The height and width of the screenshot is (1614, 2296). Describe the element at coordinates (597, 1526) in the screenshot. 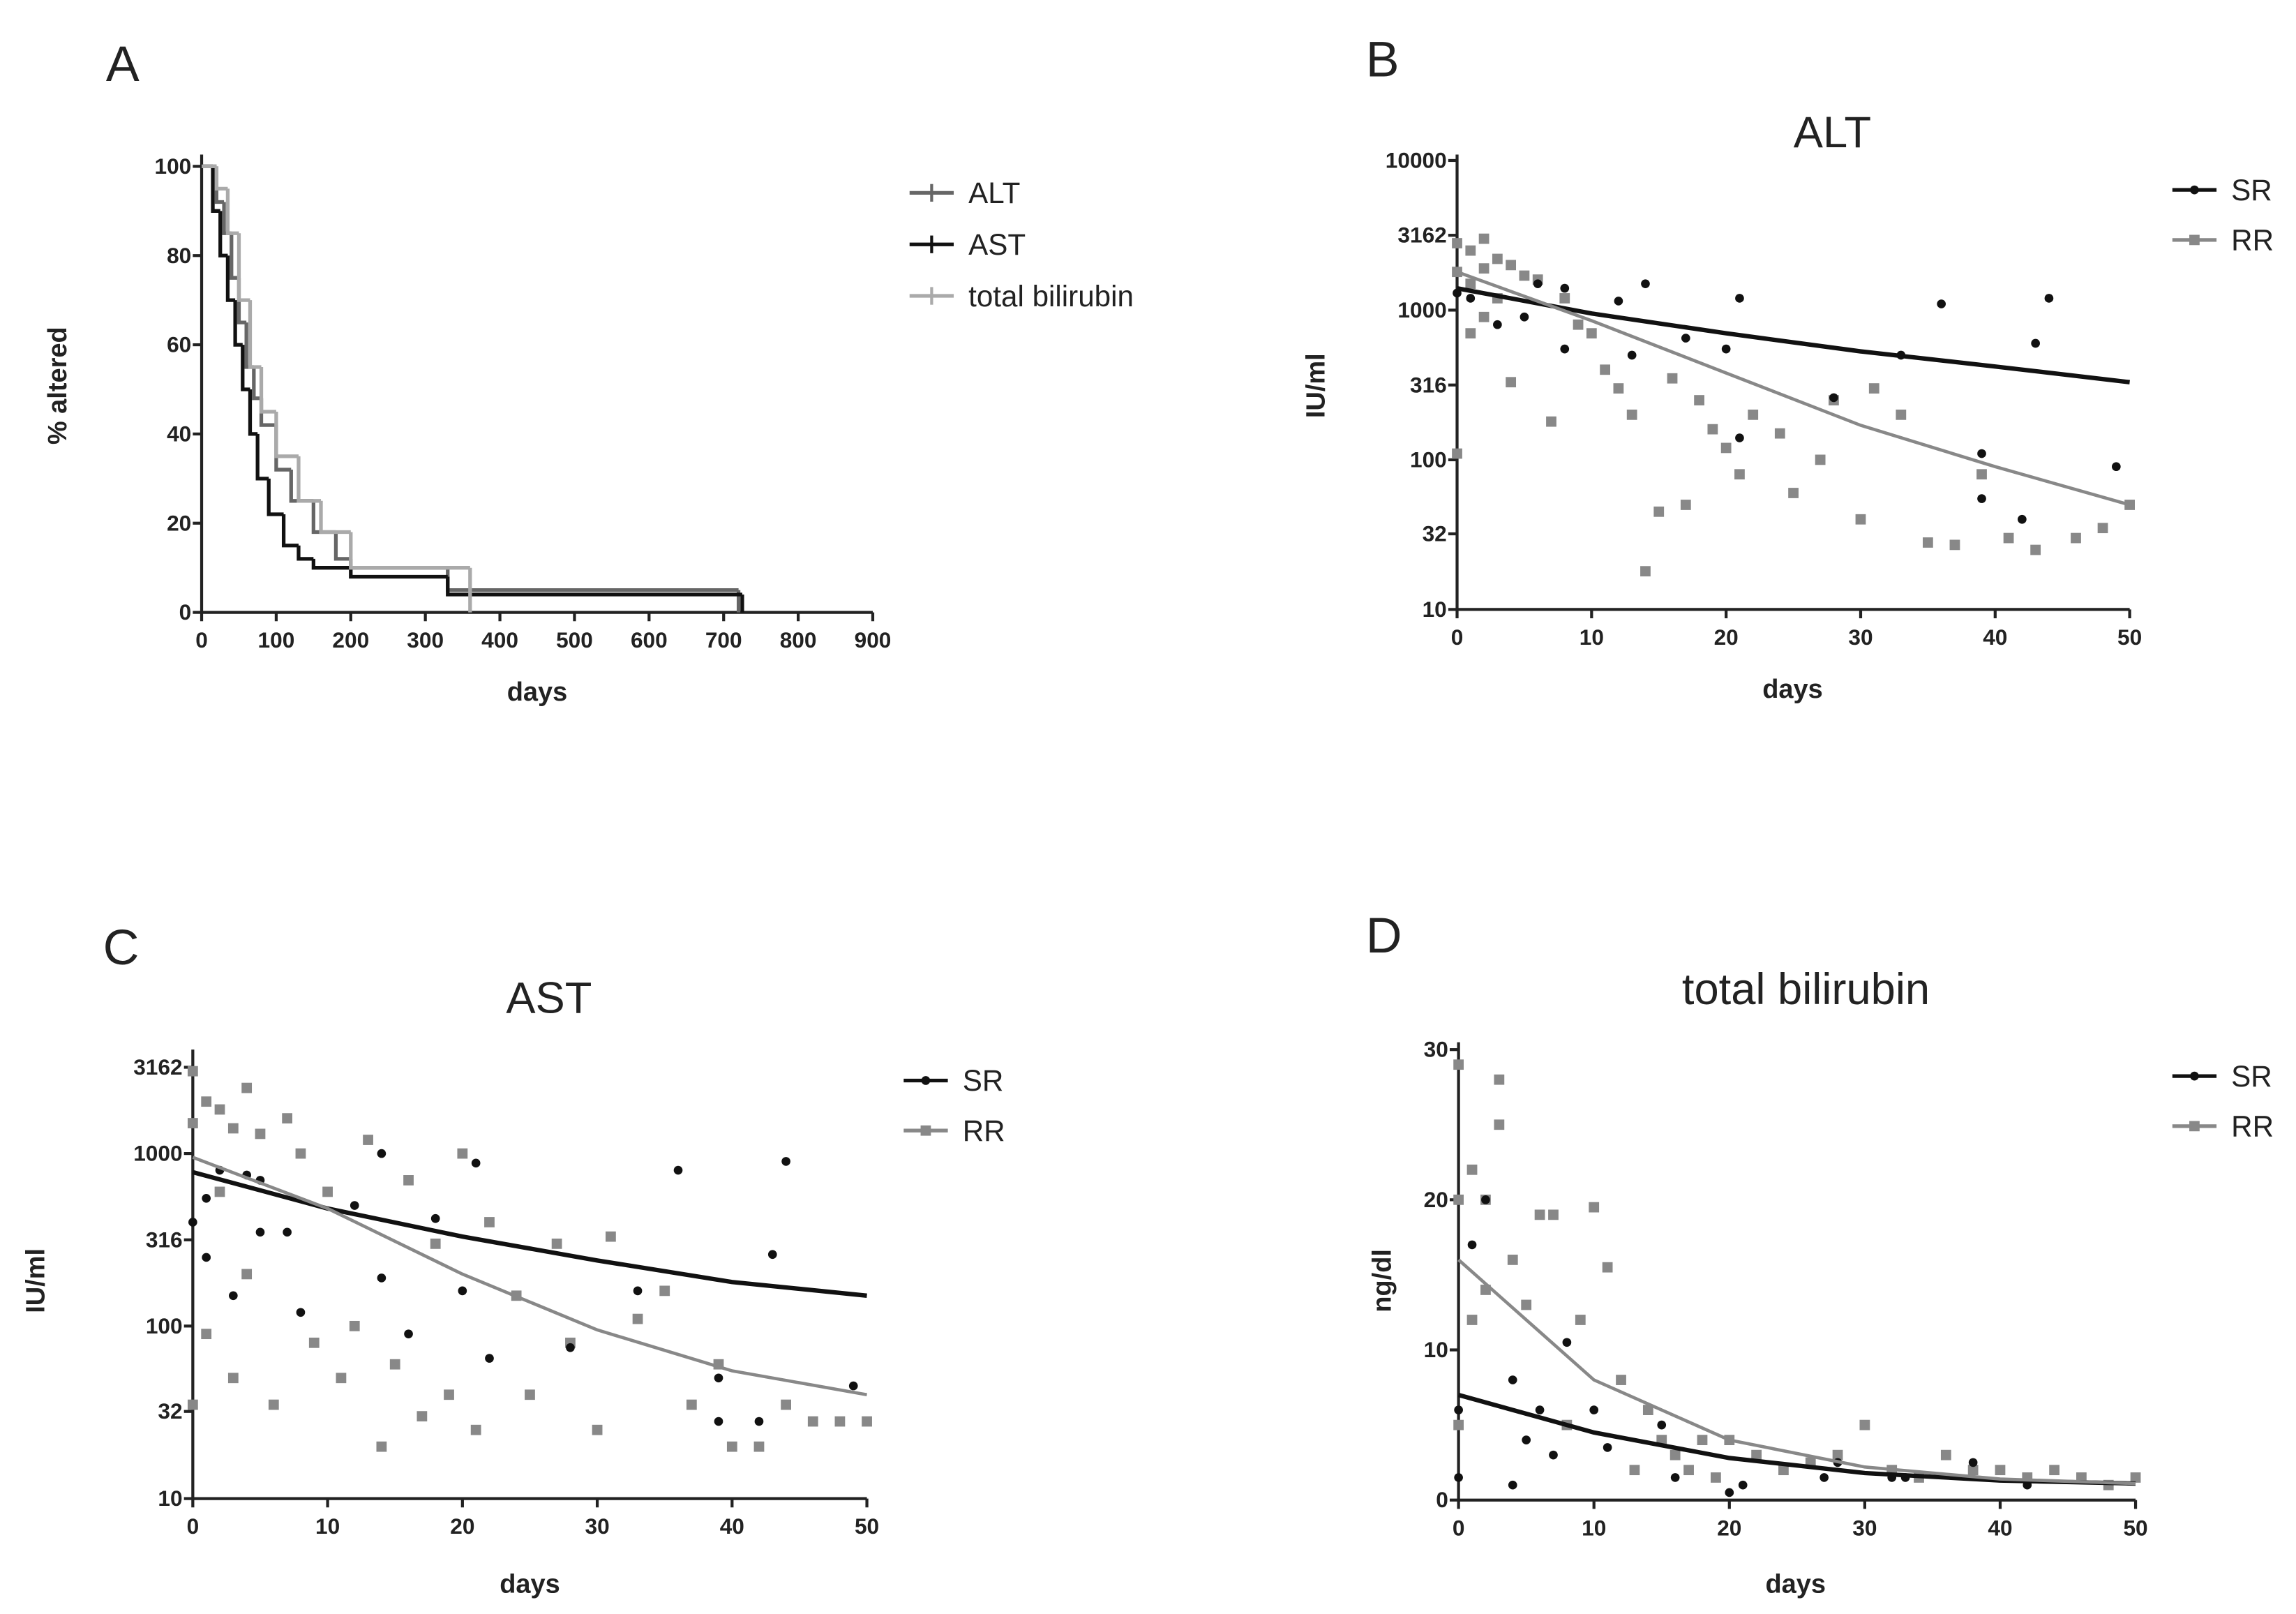

I see `x-tick-label: 30` at that location.